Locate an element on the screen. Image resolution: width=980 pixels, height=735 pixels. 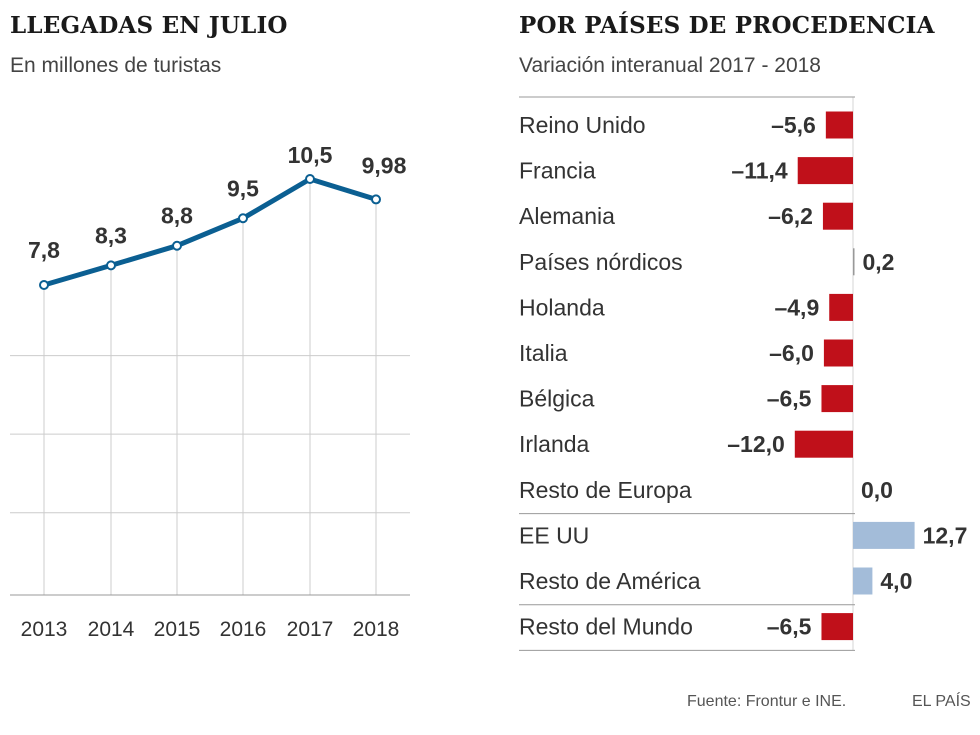
x-tick-label: 2014 is located at coordinates (111, 629).